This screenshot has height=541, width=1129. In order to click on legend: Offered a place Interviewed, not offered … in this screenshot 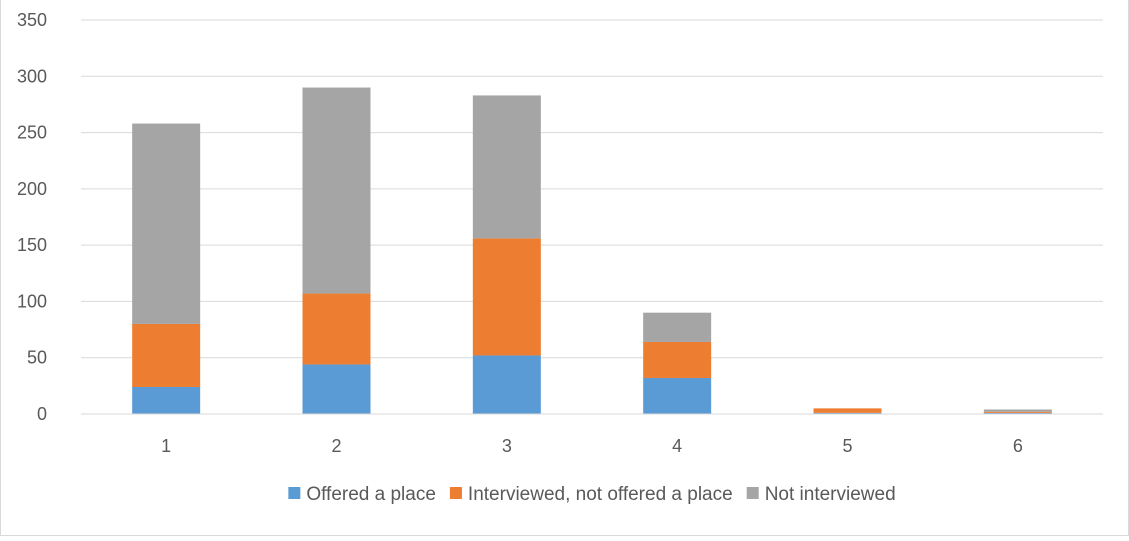, I will do `click(592, 494)`.